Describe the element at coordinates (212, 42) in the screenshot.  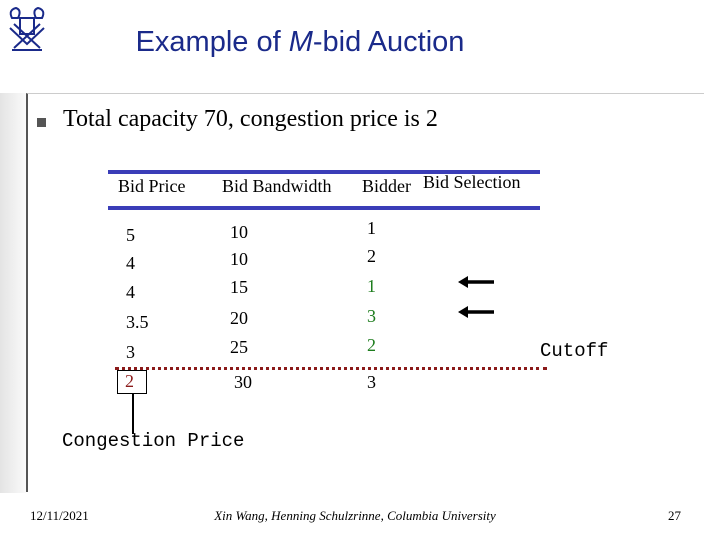
I see `title-prefix: Example of` at that location.